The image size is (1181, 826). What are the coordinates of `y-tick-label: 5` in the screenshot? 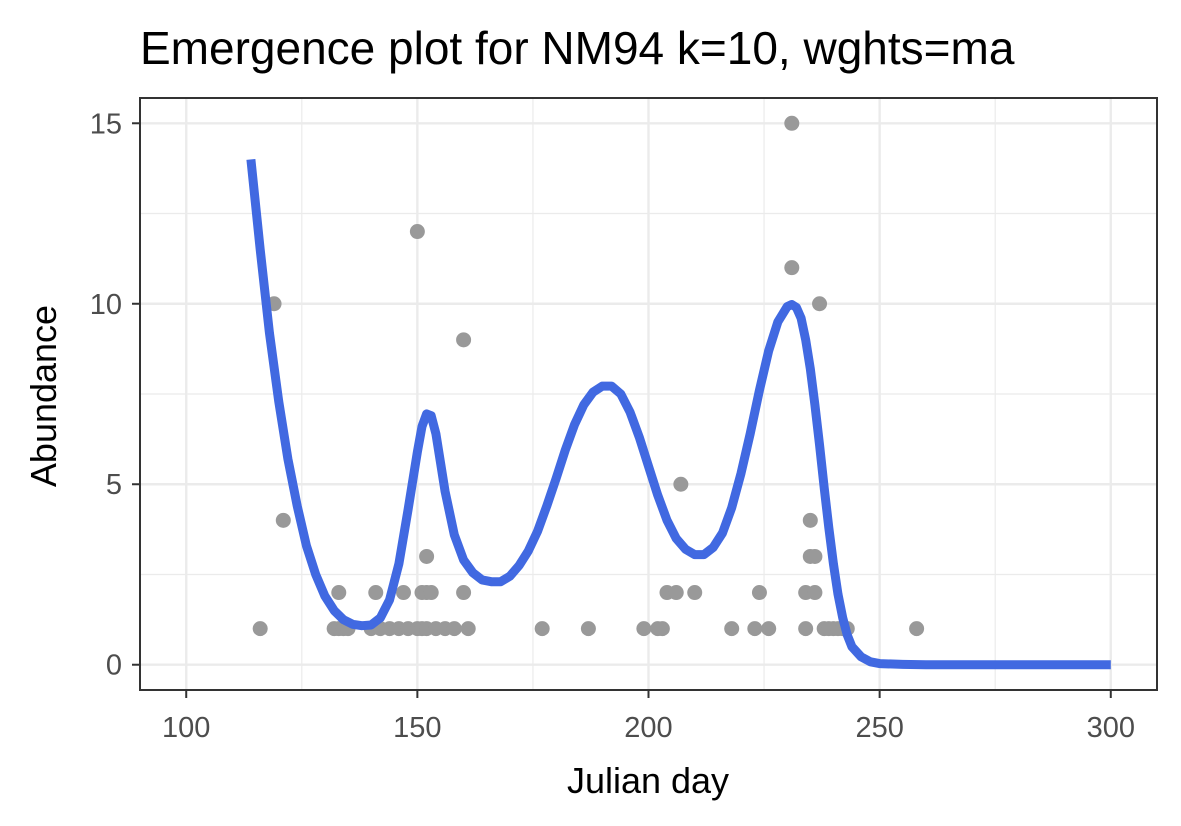 It's located at (114, 485).